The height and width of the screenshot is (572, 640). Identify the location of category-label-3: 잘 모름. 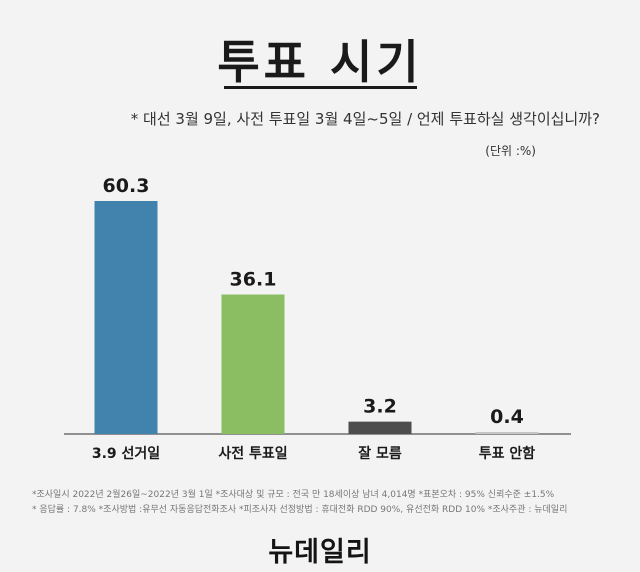
(380, 454).